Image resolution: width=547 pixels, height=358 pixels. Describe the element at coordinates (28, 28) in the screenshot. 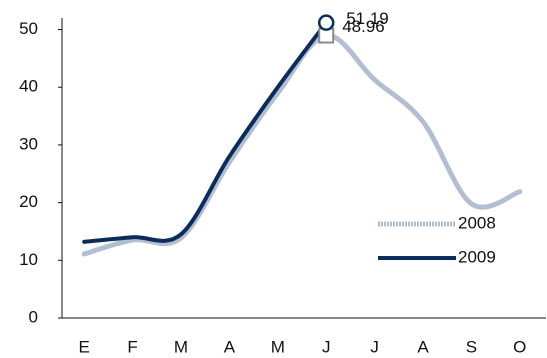

I see `y-tick-label: 50` at that location.